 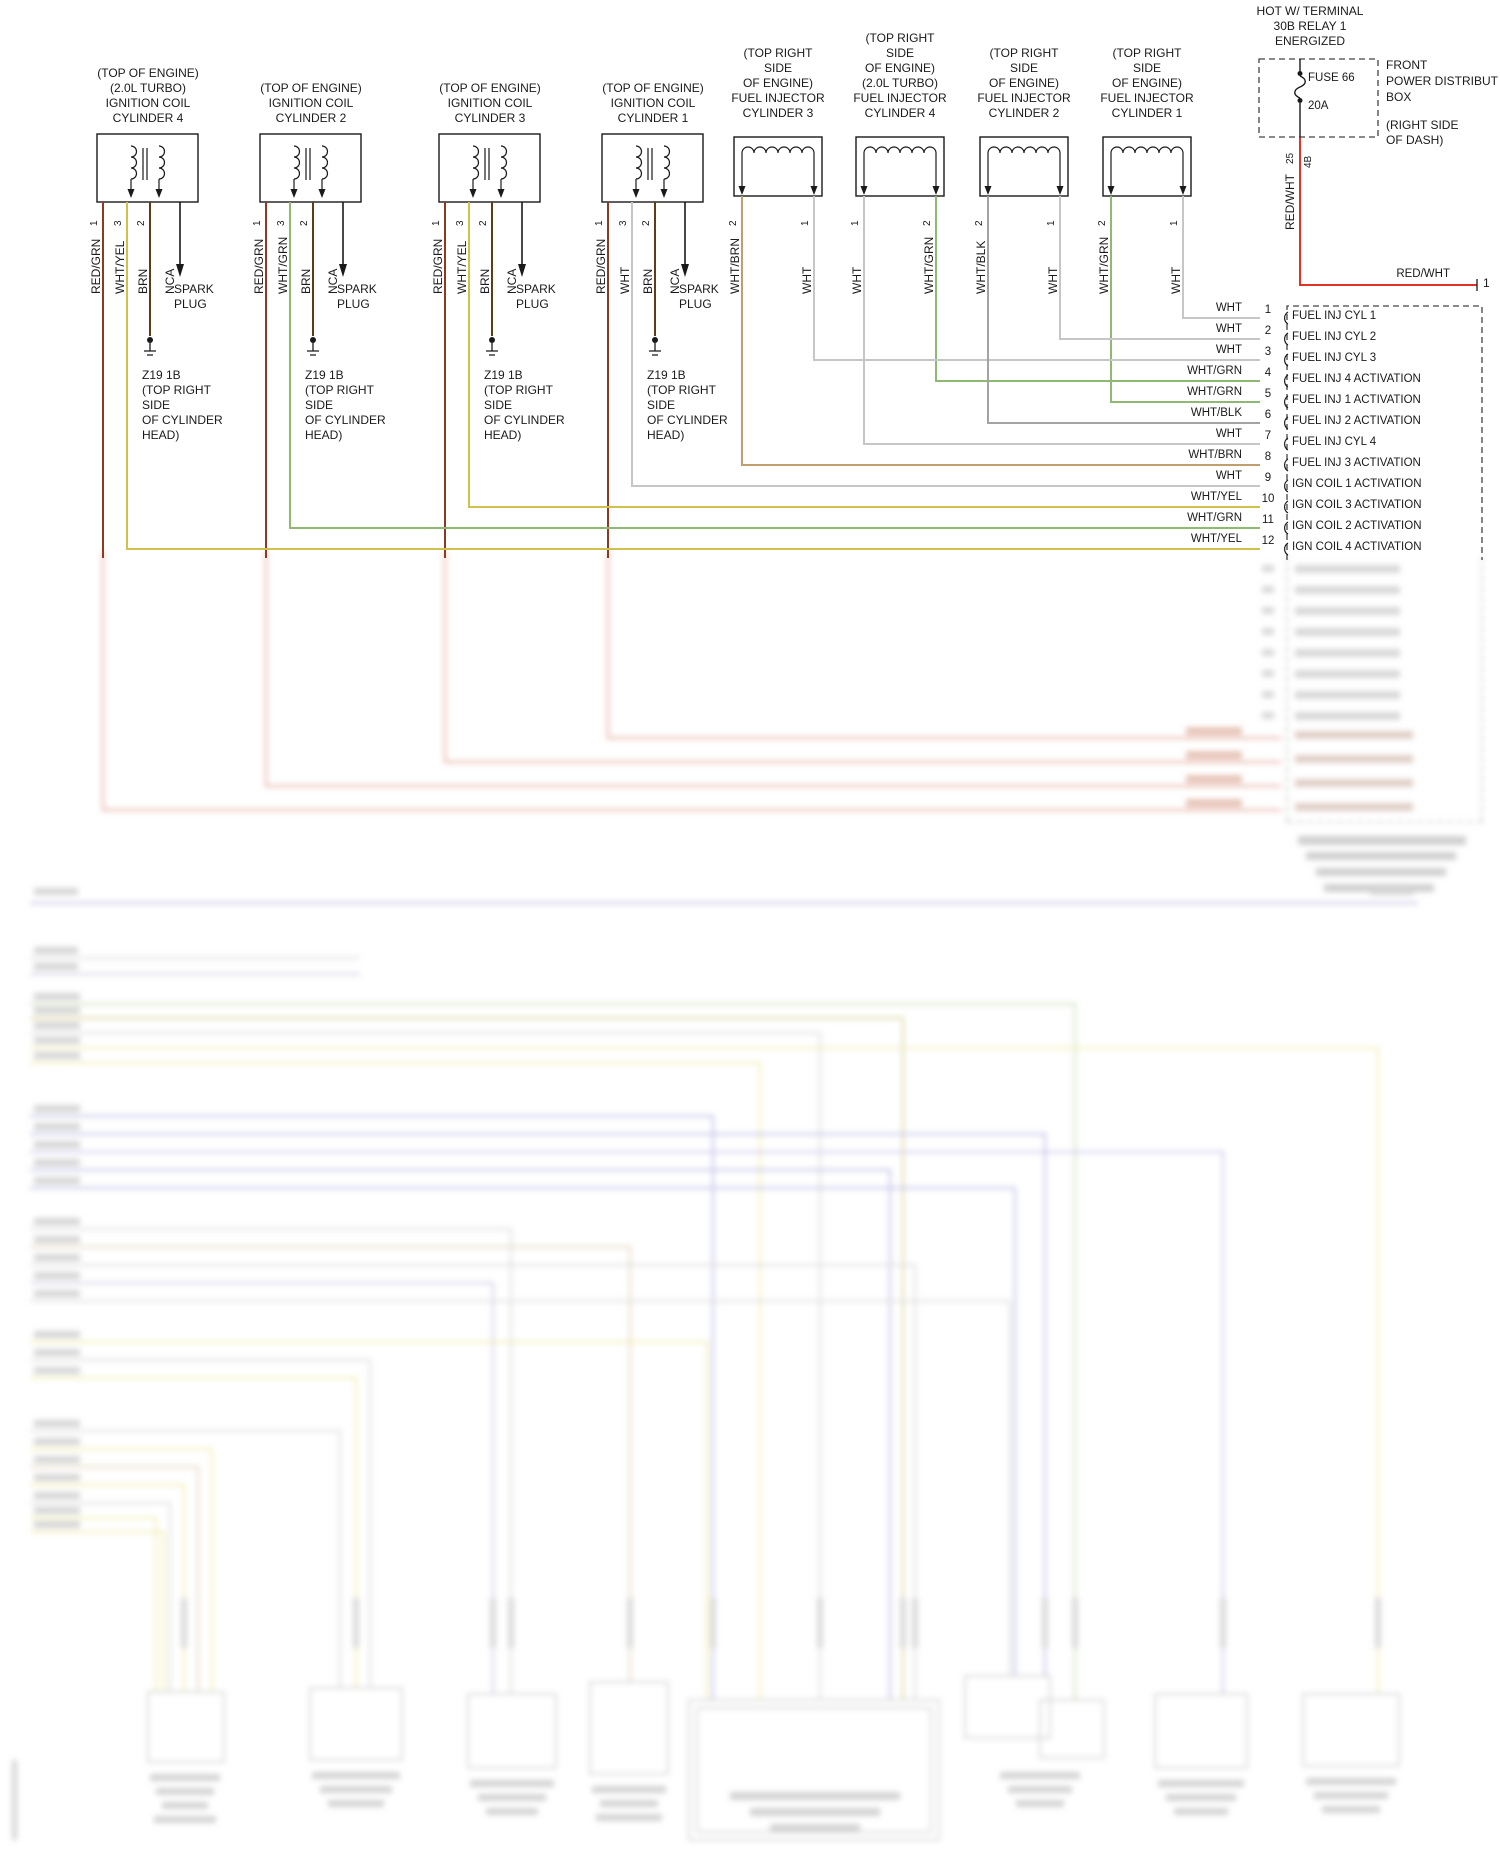 I want to click on ground-id-label: SIDE, so click(x=319, y=405).